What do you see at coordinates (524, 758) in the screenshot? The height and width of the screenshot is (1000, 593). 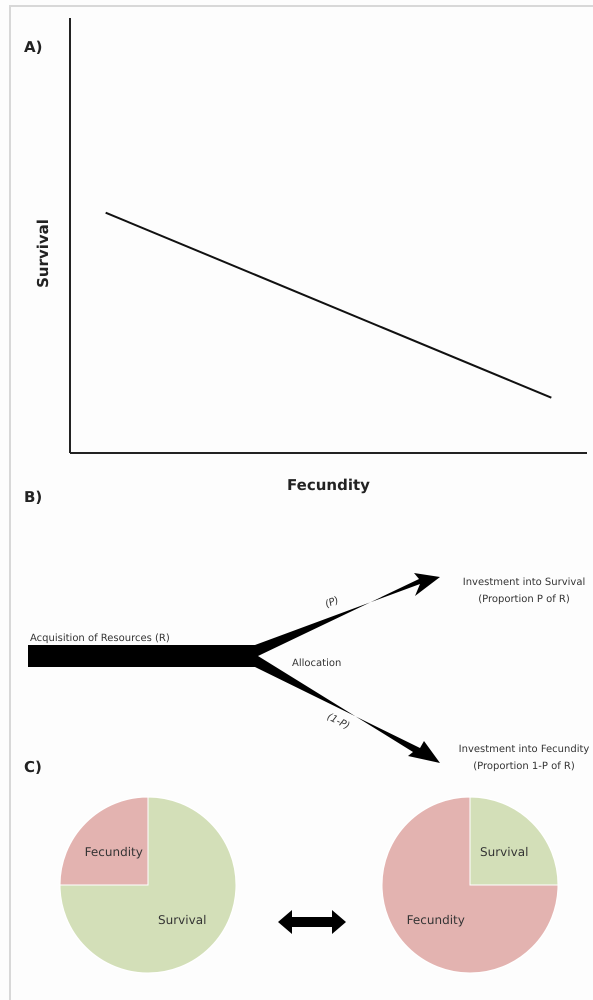 I see `text: Investment into Fecundity (Proportion 1-P of R)` at bounding box center [524, 758].